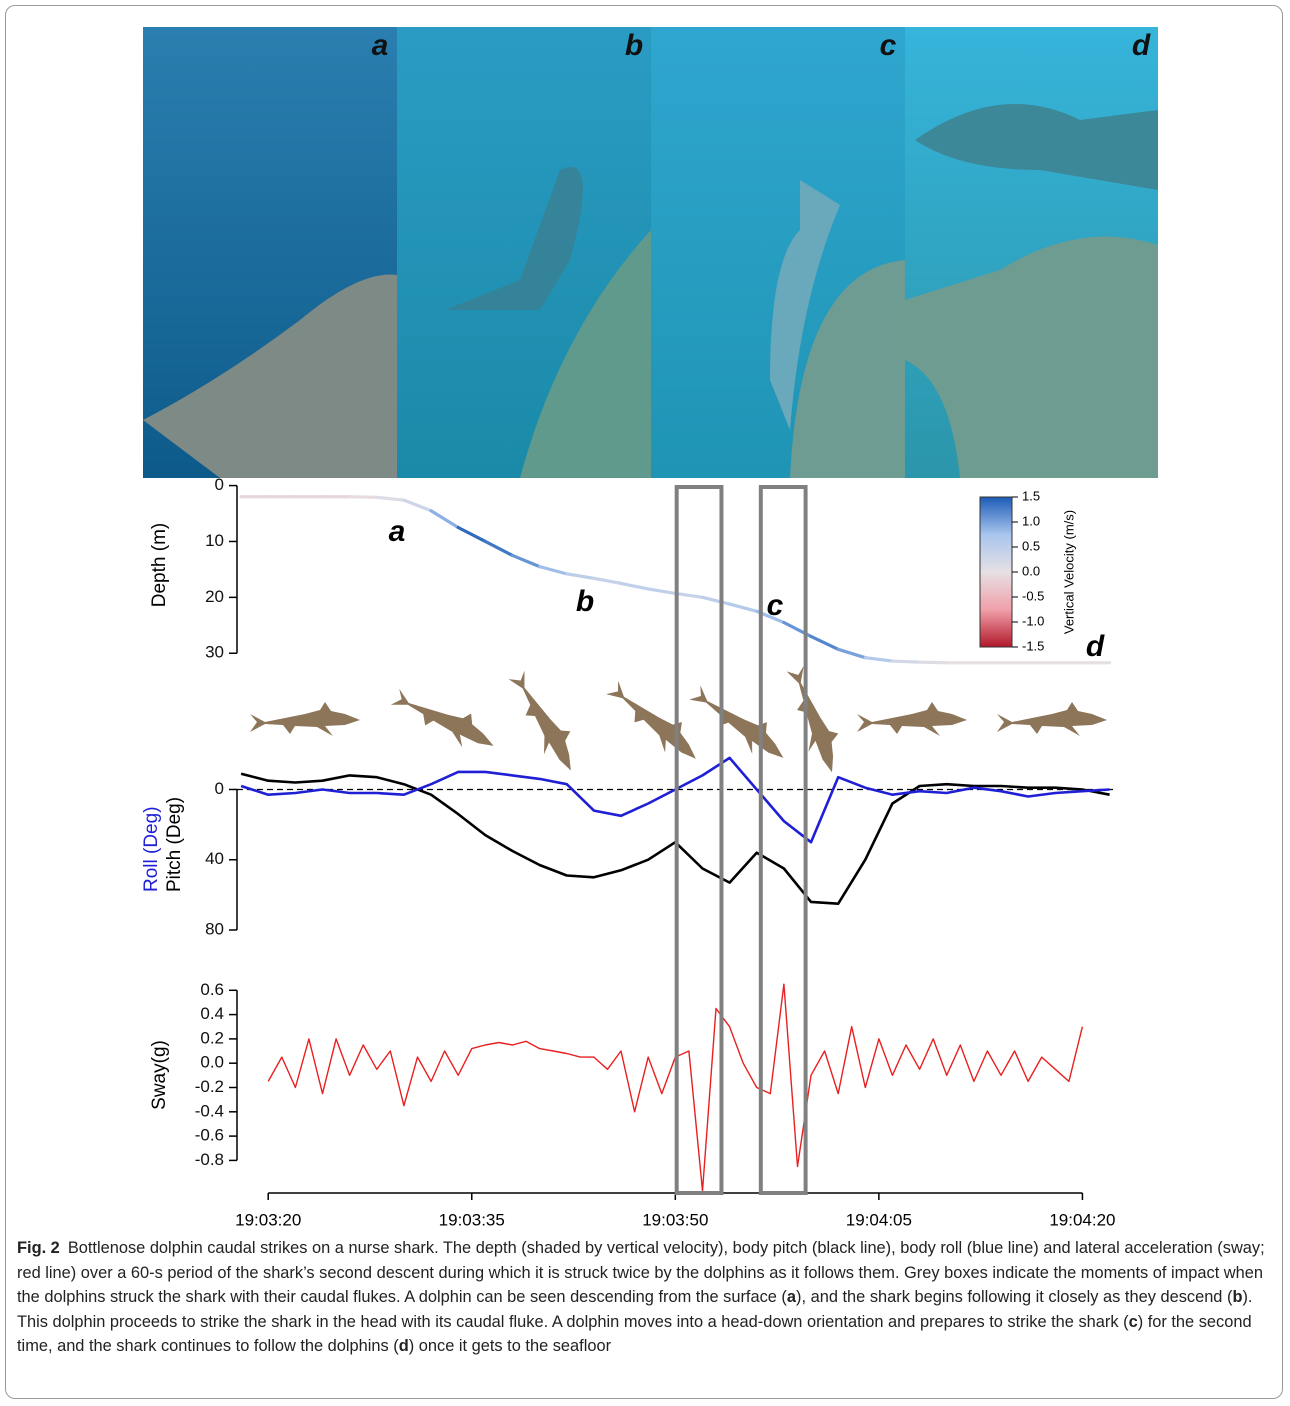 The height and width of the screenshot is (1406, 1290). Describe the element at coordinates (159, 565) in the screenshot. I see `y-axis-label: Depth (m)` at that location.